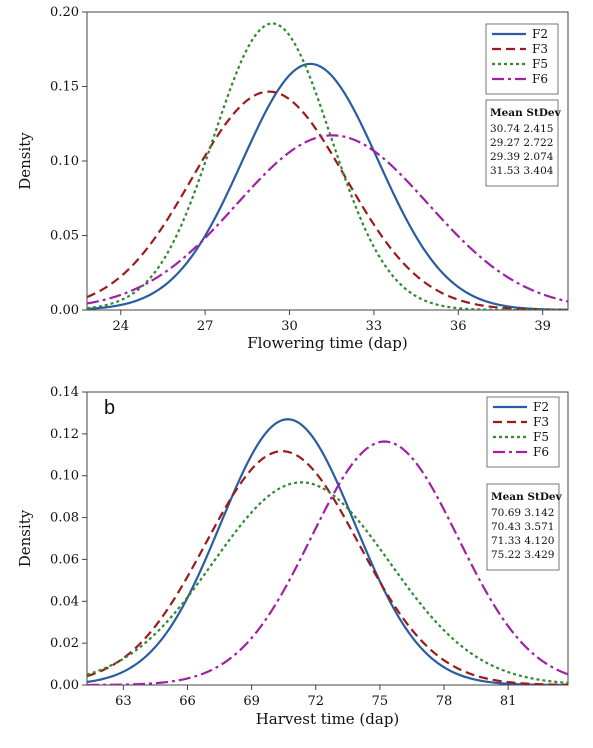  What do you see at coordinates (522, 157) in the screenshot?
I see `stats-row: 29.39 2.074` at bounding box center [522, 157].